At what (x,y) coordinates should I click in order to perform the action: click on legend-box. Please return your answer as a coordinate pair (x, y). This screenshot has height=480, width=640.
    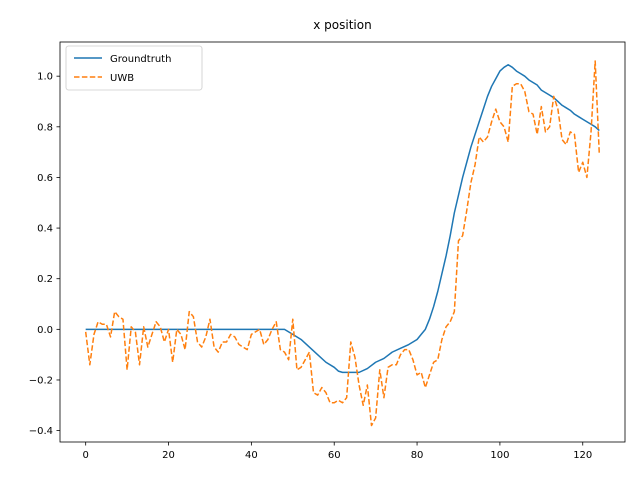
    Looking at the image, I should click on (134, 68).